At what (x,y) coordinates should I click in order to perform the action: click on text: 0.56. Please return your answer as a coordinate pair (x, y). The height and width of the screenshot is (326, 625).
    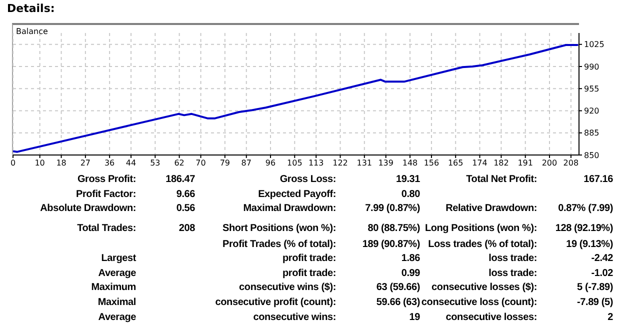
    Looking at the image, I should click on (185, 209).